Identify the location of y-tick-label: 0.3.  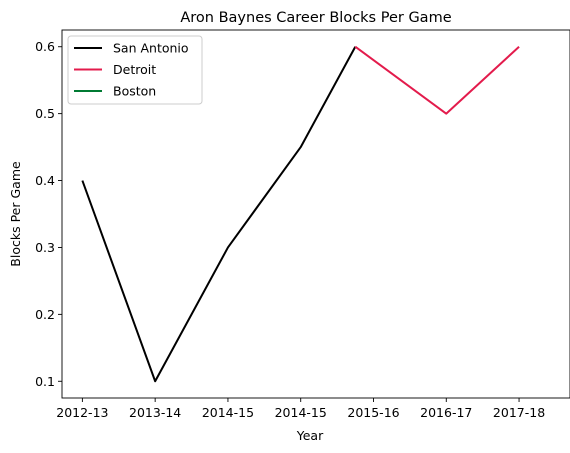
(45, 247).